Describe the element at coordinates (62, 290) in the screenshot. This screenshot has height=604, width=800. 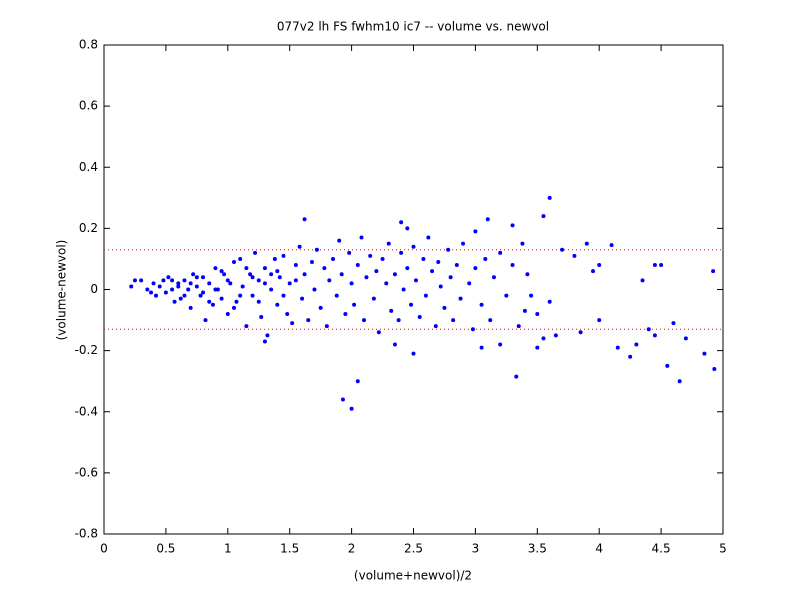
I see `y-axis-label: (volume-newvol)` at that location.